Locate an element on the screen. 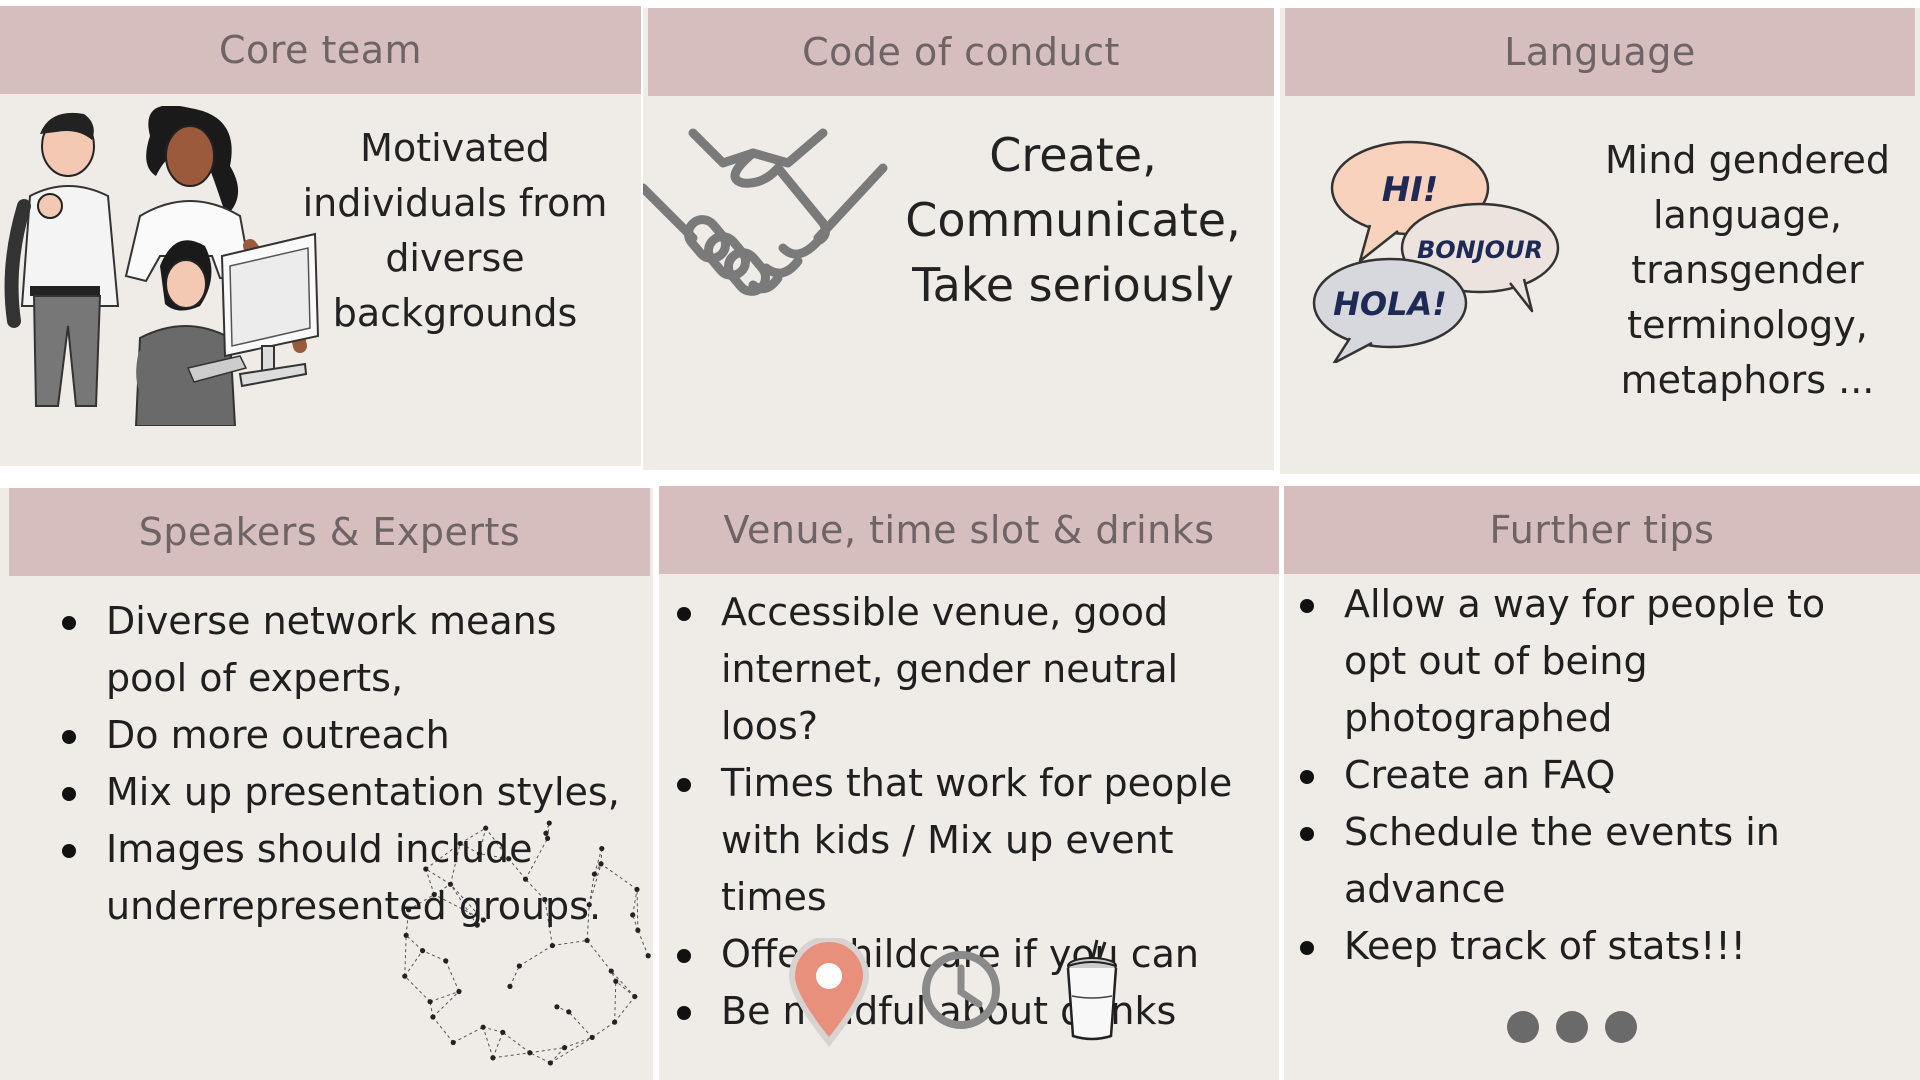 This screenshot has width=1920, height=1080. speech-bubbles-illustration: HI! BONJOUR HOLA! is located at coordinates (1436, 251).